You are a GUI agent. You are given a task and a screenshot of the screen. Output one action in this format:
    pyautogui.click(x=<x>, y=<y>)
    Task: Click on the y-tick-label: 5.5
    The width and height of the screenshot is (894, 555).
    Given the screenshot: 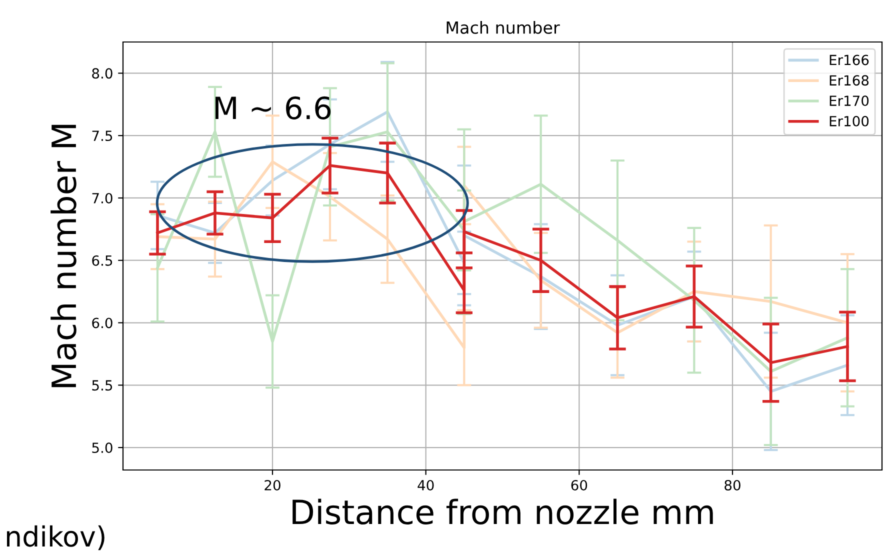 What is the action you would take?
    pyautogui.click(x=102, y=385)
    